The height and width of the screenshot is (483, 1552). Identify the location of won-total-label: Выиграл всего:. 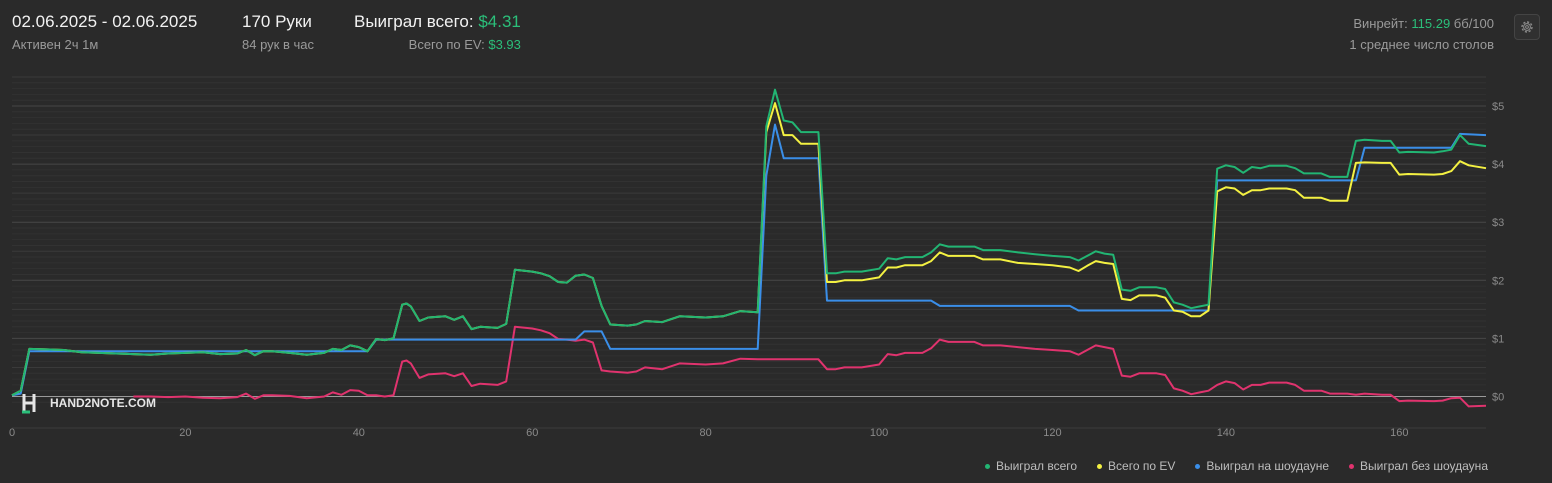
(414, 21).